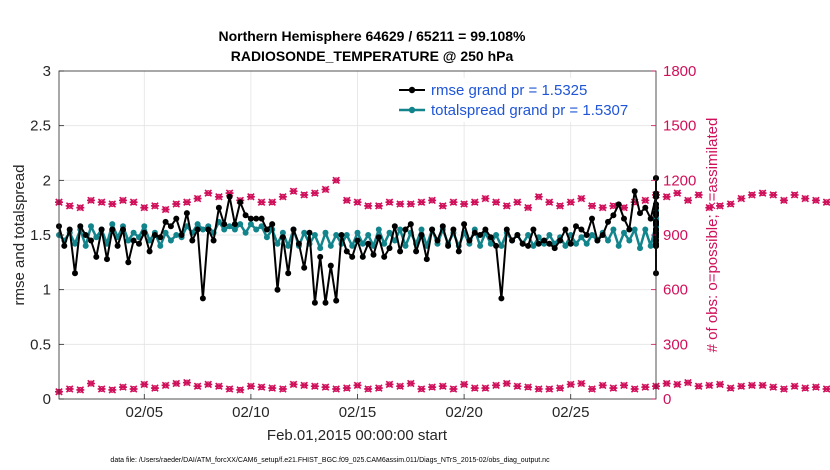 This screenshot has height=470, width=830. Describe the element at coordinates (412, 90) in the screenshot. I see `legend-rmse-marker` at that location.